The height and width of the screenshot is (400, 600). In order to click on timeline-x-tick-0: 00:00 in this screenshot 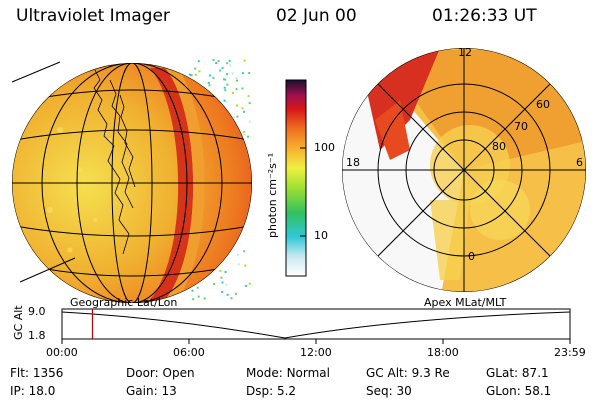, I will do `click(62, 352)`.